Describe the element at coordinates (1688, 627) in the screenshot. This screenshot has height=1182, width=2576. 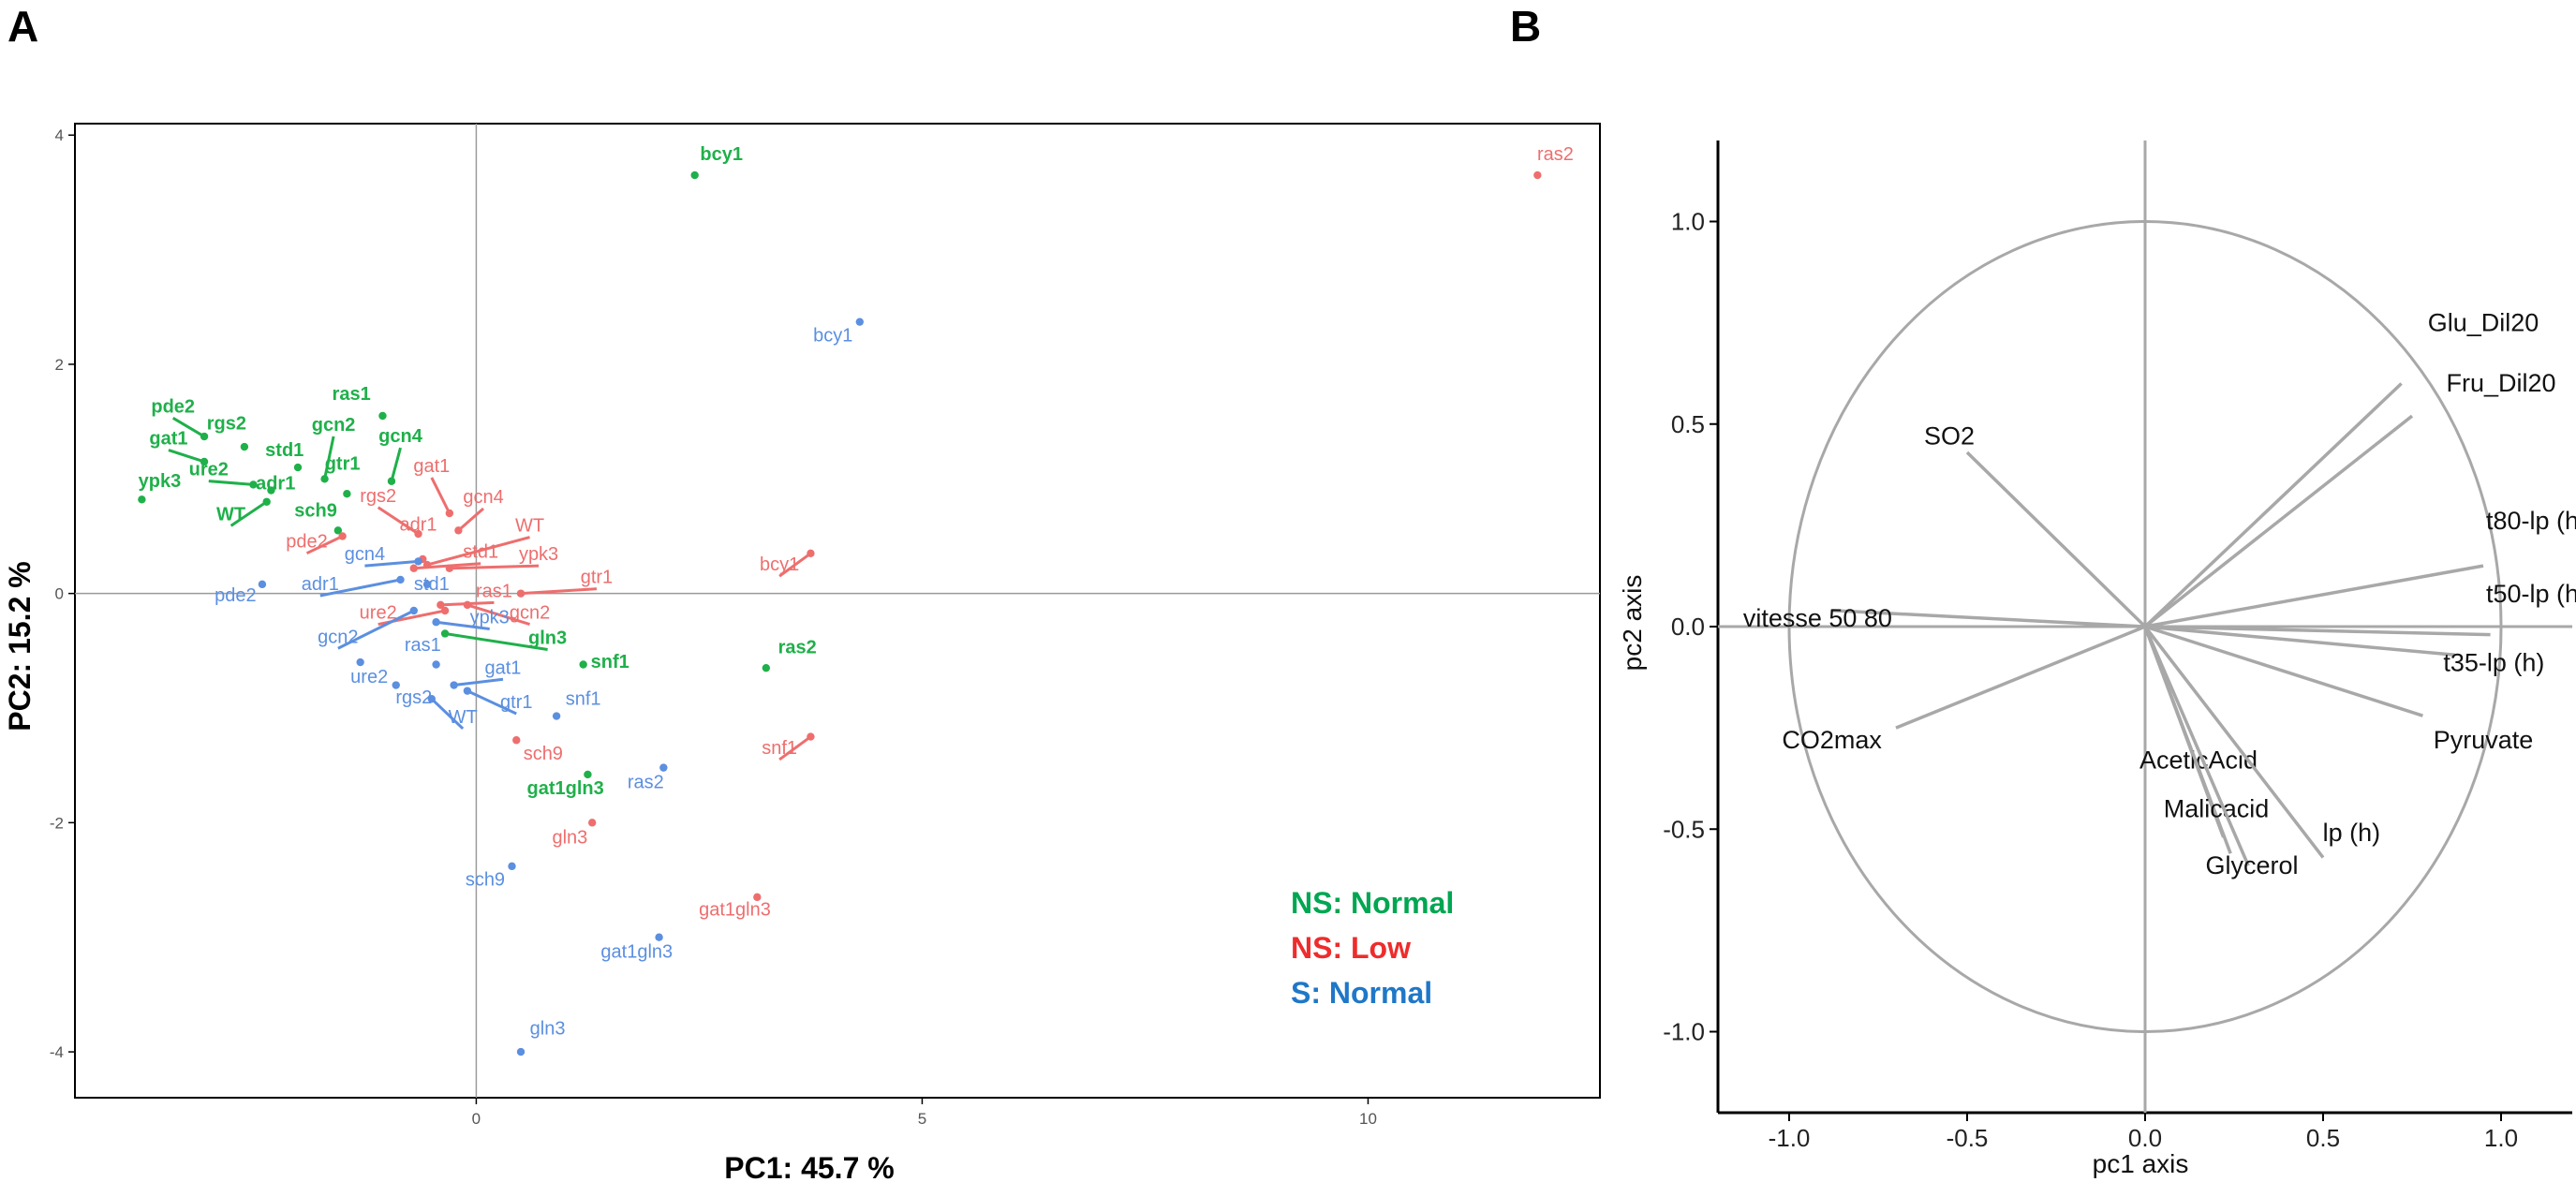
I see `panel-b-y-tick-label: 0.0` at that location.